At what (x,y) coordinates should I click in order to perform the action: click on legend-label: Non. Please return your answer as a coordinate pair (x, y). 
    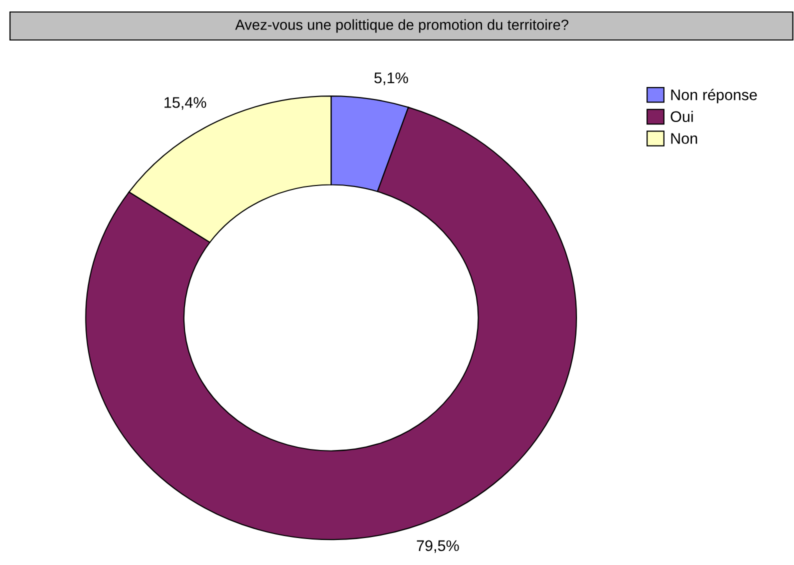
    Looking at the image, I should click on (684, 138).